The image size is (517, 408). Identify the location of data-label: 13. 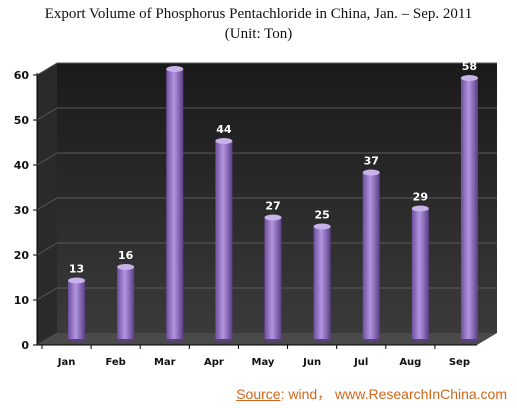
(76, 269).